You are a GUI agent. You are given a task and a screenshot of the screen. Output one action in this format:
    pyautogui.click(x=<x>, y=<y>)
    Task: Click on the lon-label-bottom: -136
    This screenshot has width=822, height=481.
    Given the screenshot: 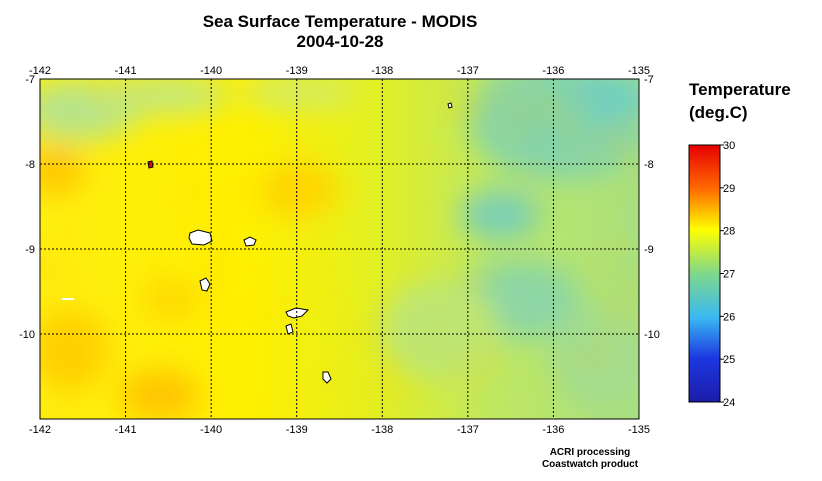 What is the action you would take?
    pyautogui.click(x=553, y=430)
    